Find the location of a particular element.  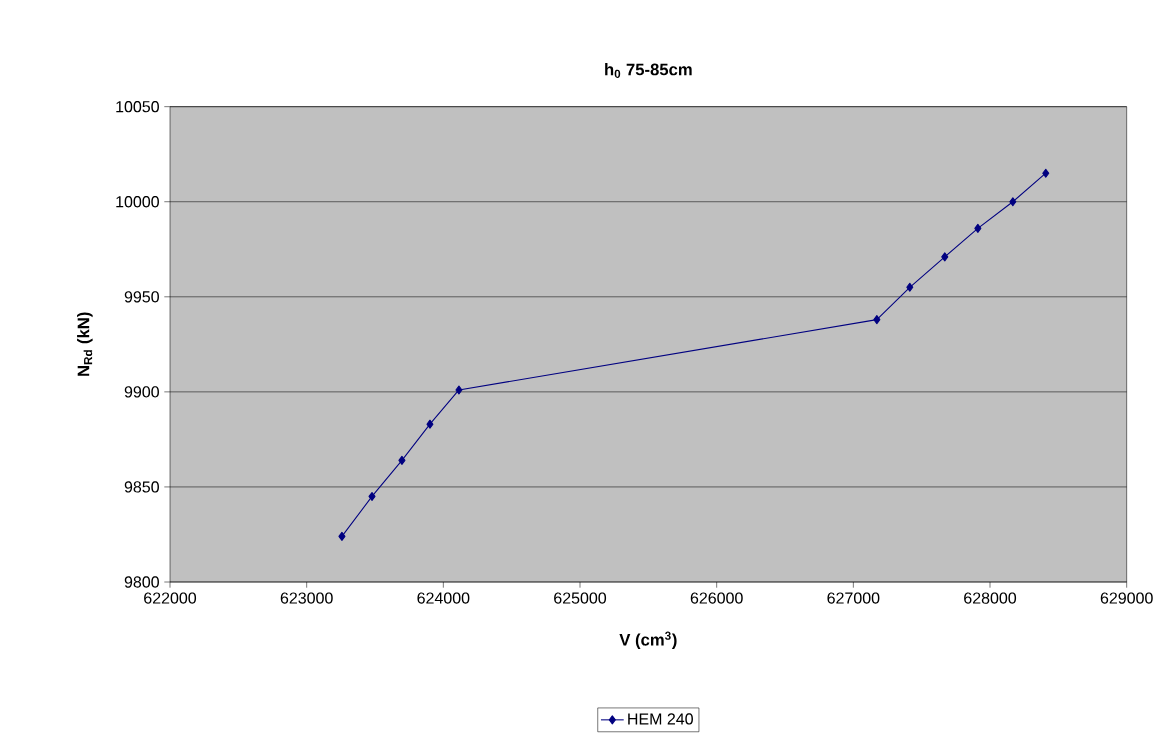

x-tick-label: 627000 is located at coordinates (853, 598).